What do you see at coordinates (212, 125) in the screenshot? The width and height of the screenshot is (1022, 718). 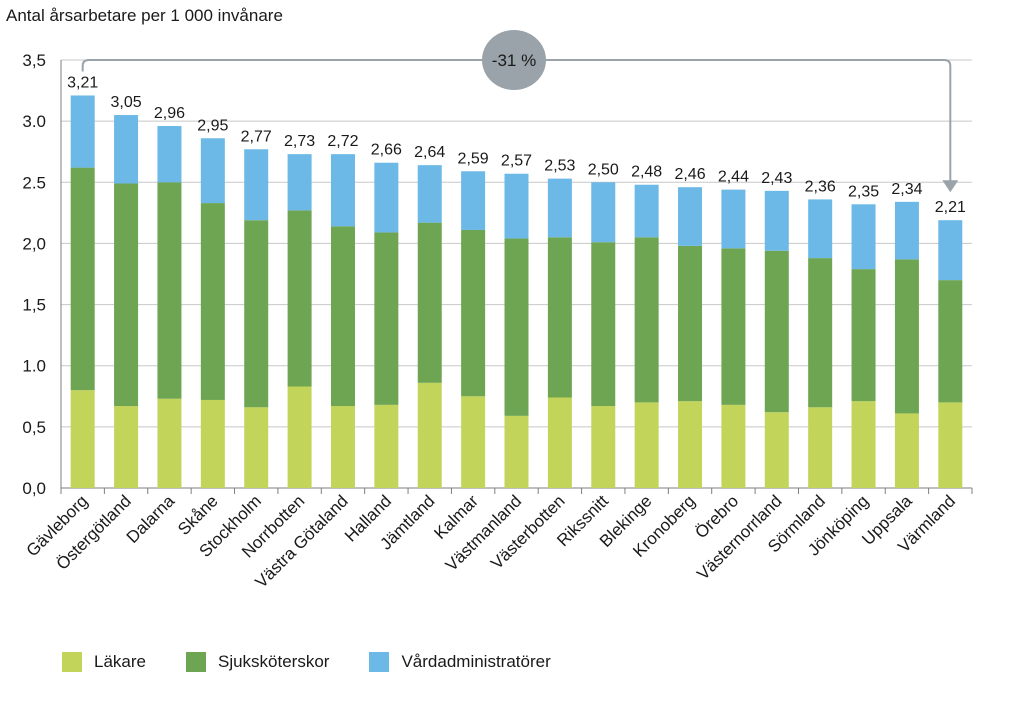 I see `total-label: 2,95` at bounding box center [212, 125].